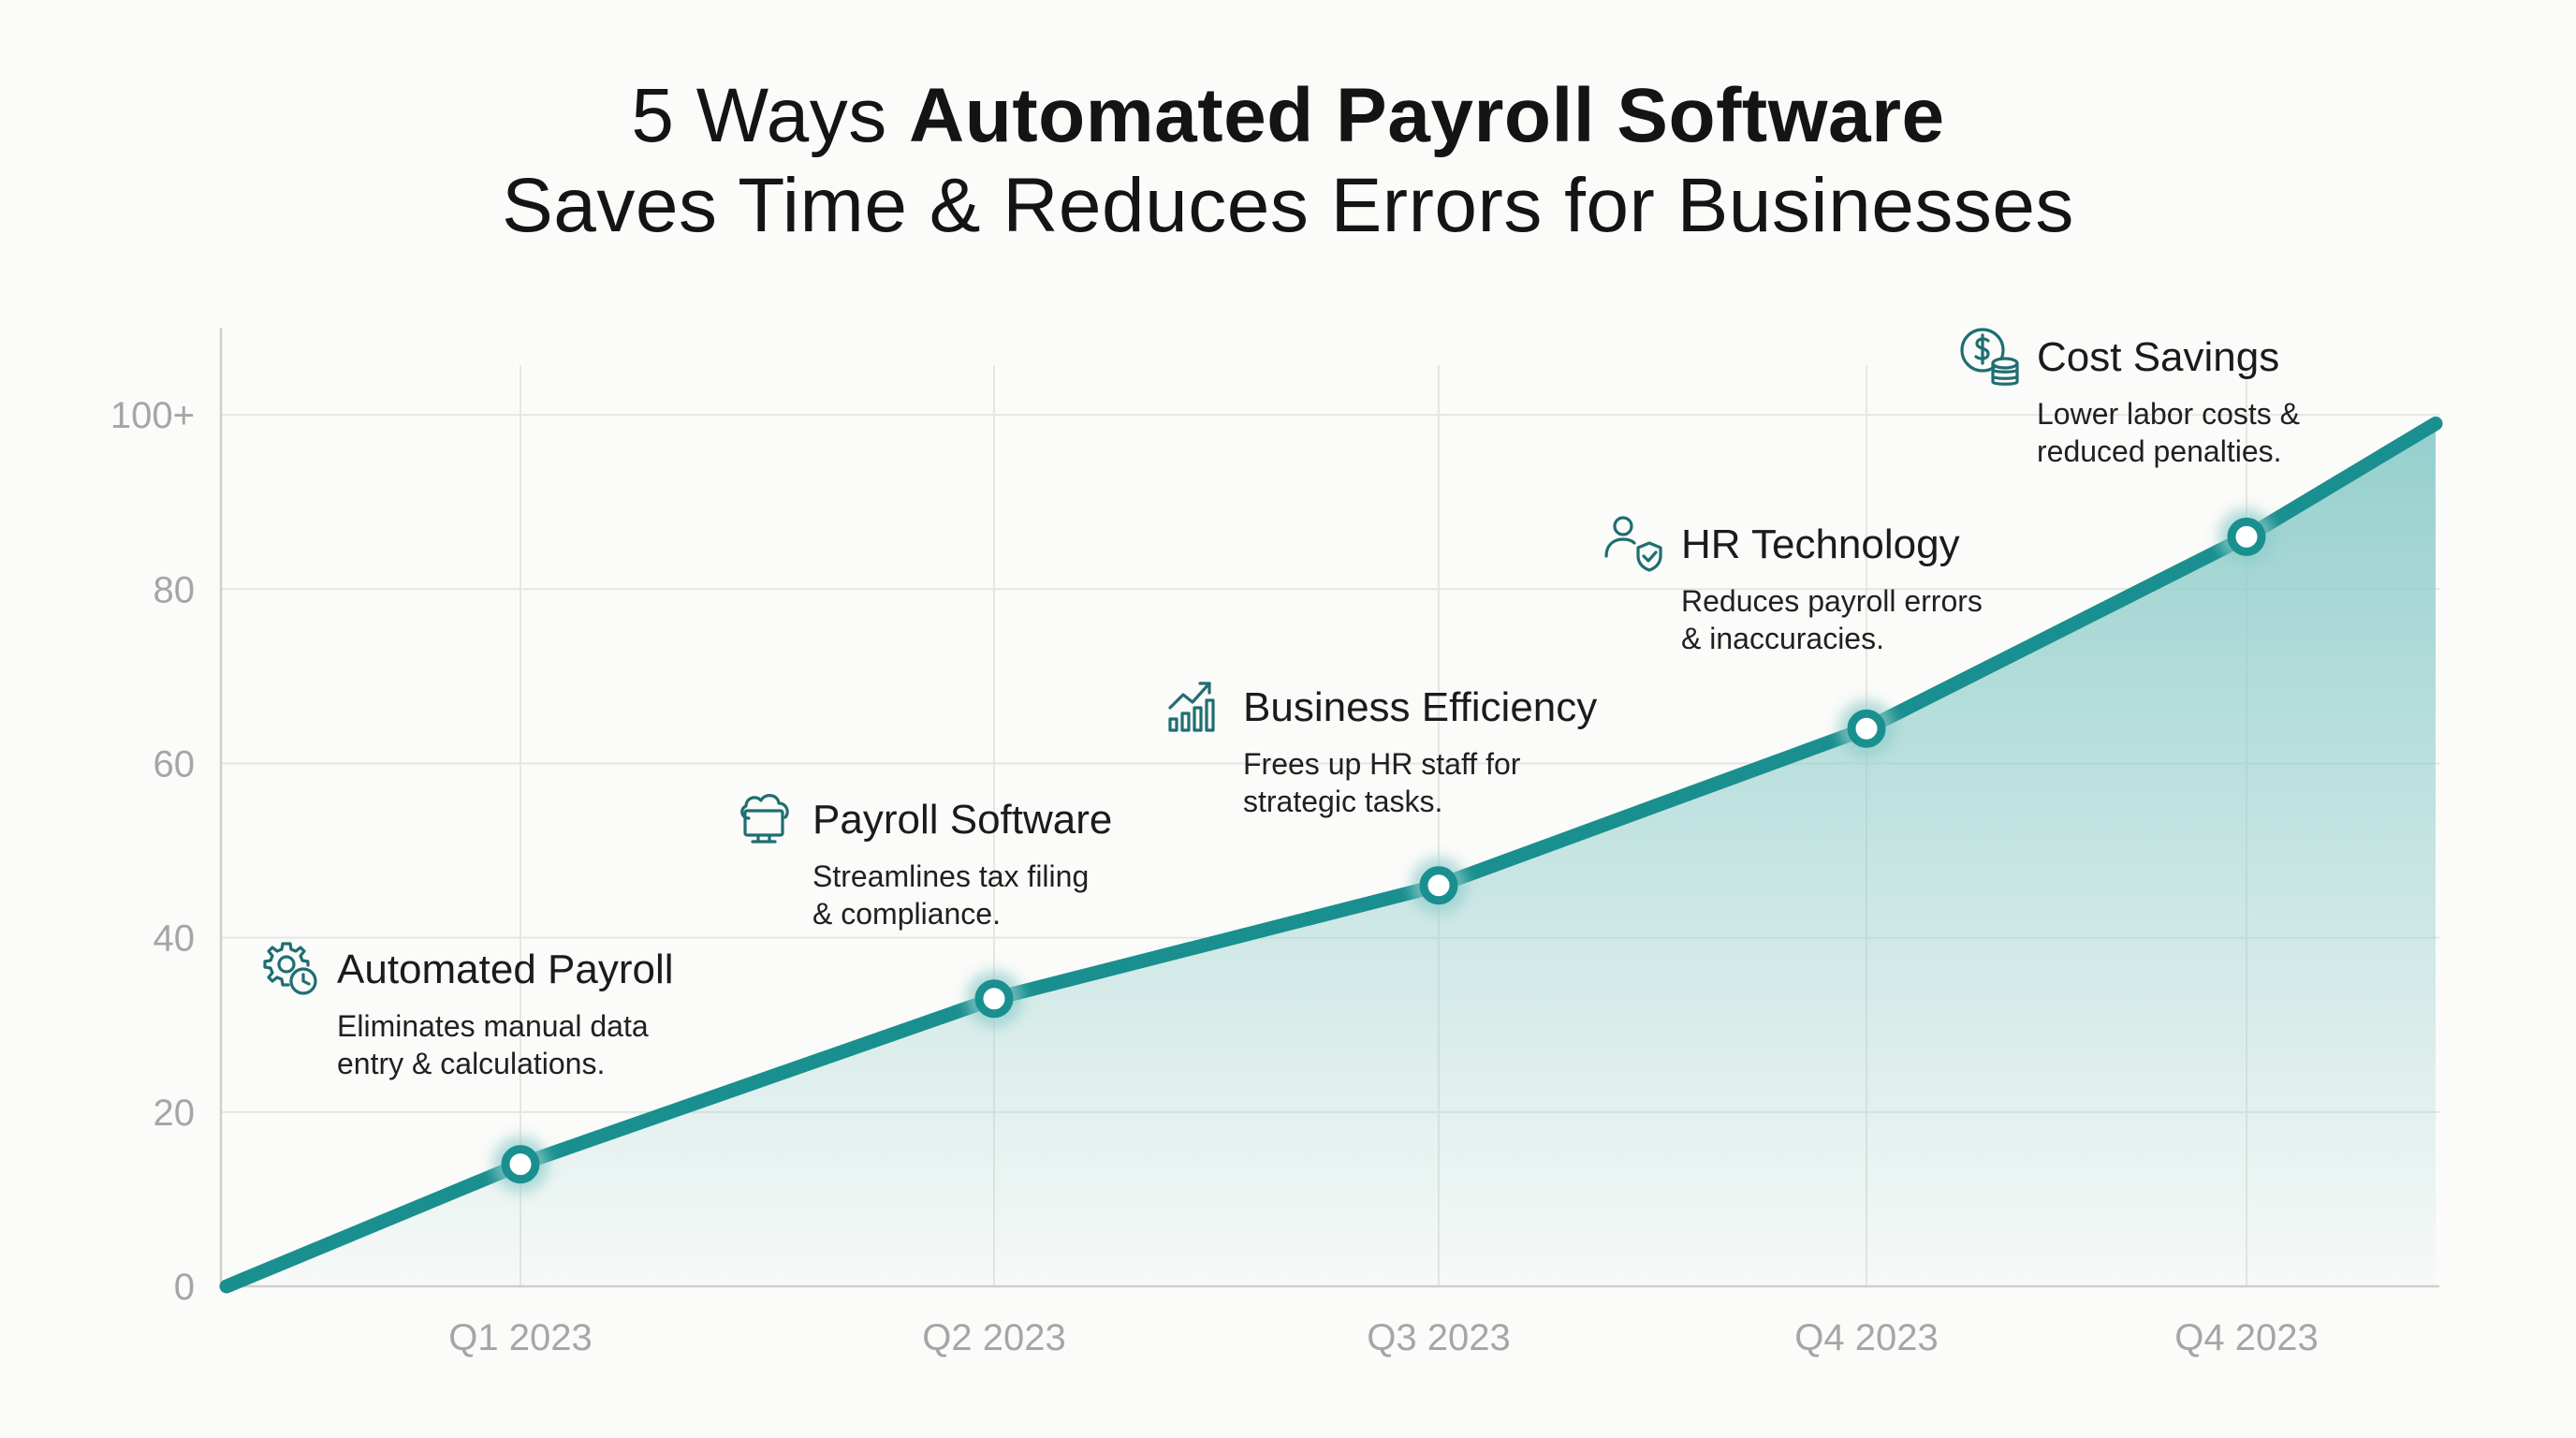 The height and width of the screenshot is (1438, 2576). Describe the element at coordinates (2158, 357) in the screenshot. I see `callout-heading: Cost Savings` at that location.